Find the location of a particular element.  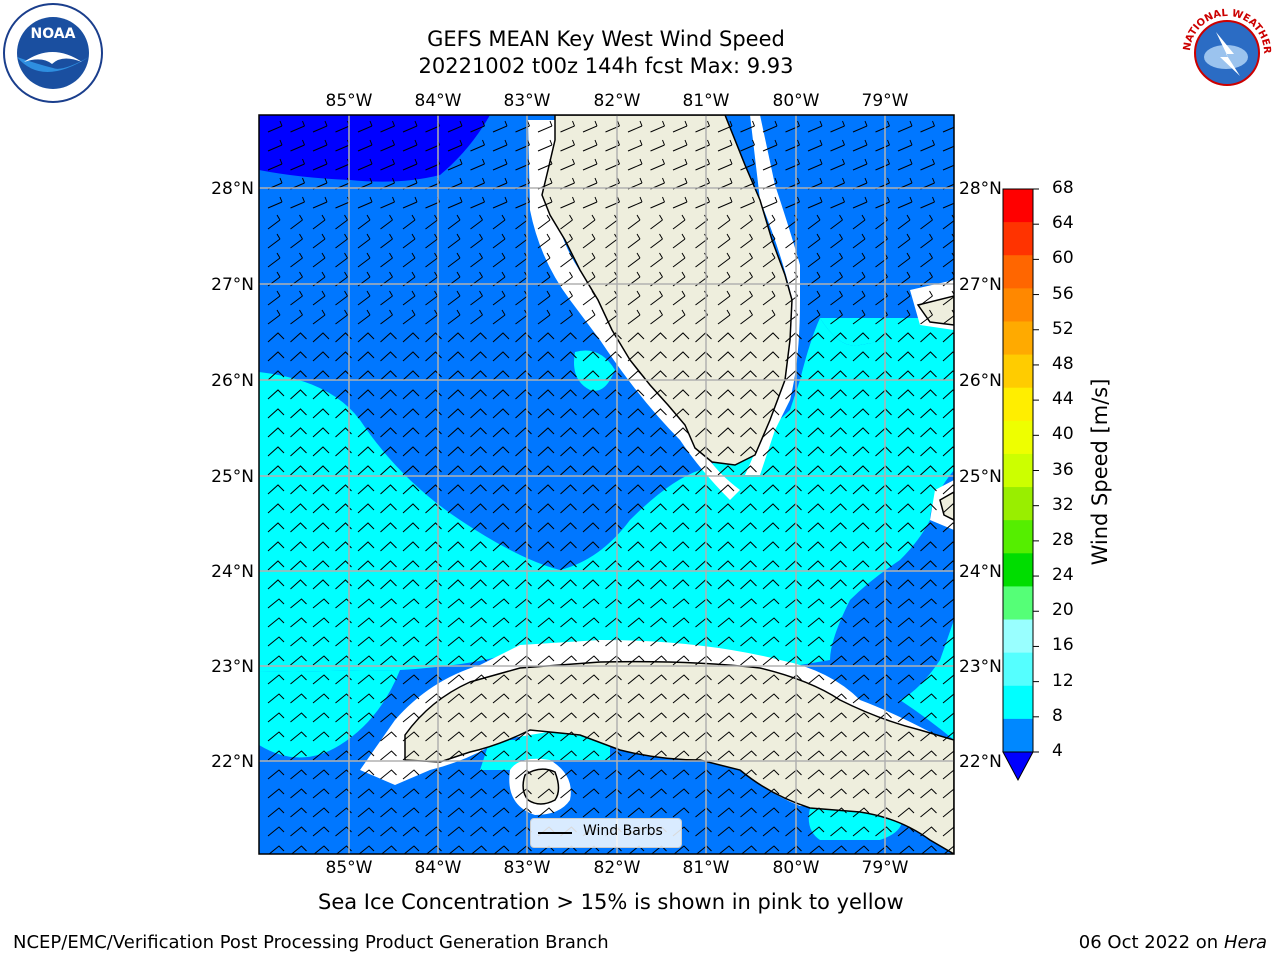

cuba-land is located at coordinates (679, 757).